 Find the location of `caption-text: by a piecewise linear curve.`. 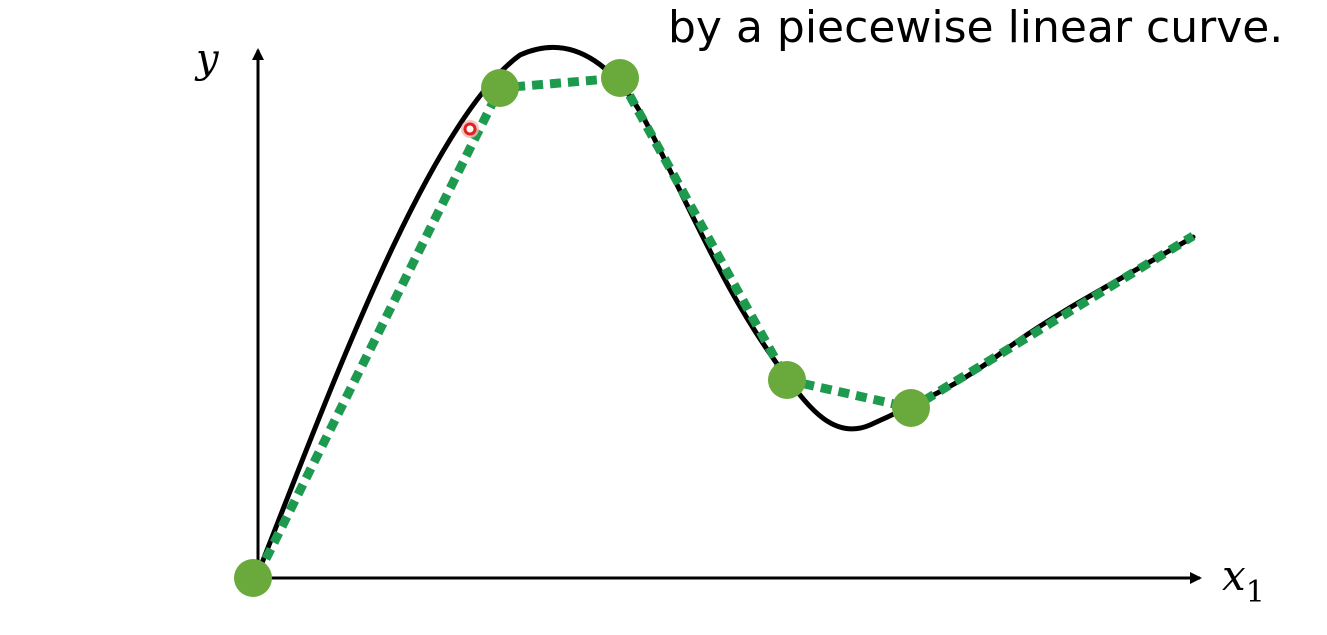

caption-text: by a piecewise linear curve. is located at coordinates (976, 27).